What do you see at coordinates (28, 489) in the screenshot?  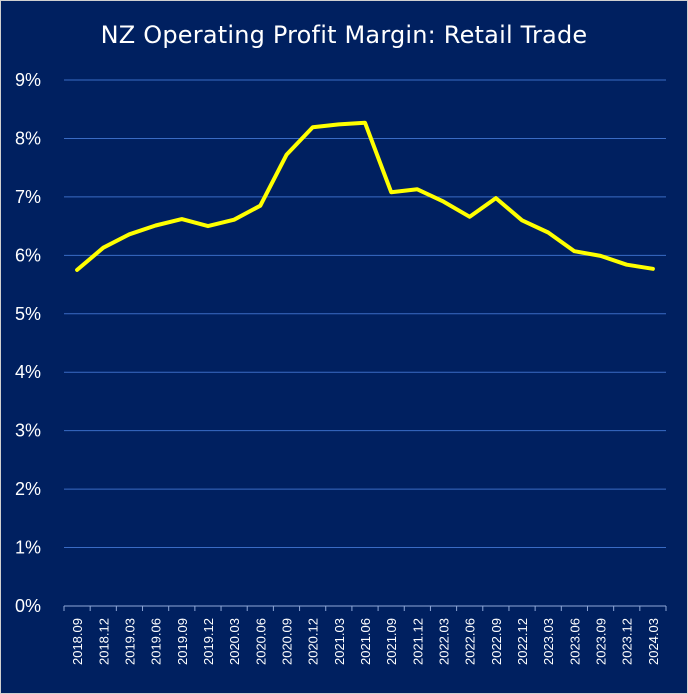 I see `y-tick-label: 2%` at bounding box center [28, 489].